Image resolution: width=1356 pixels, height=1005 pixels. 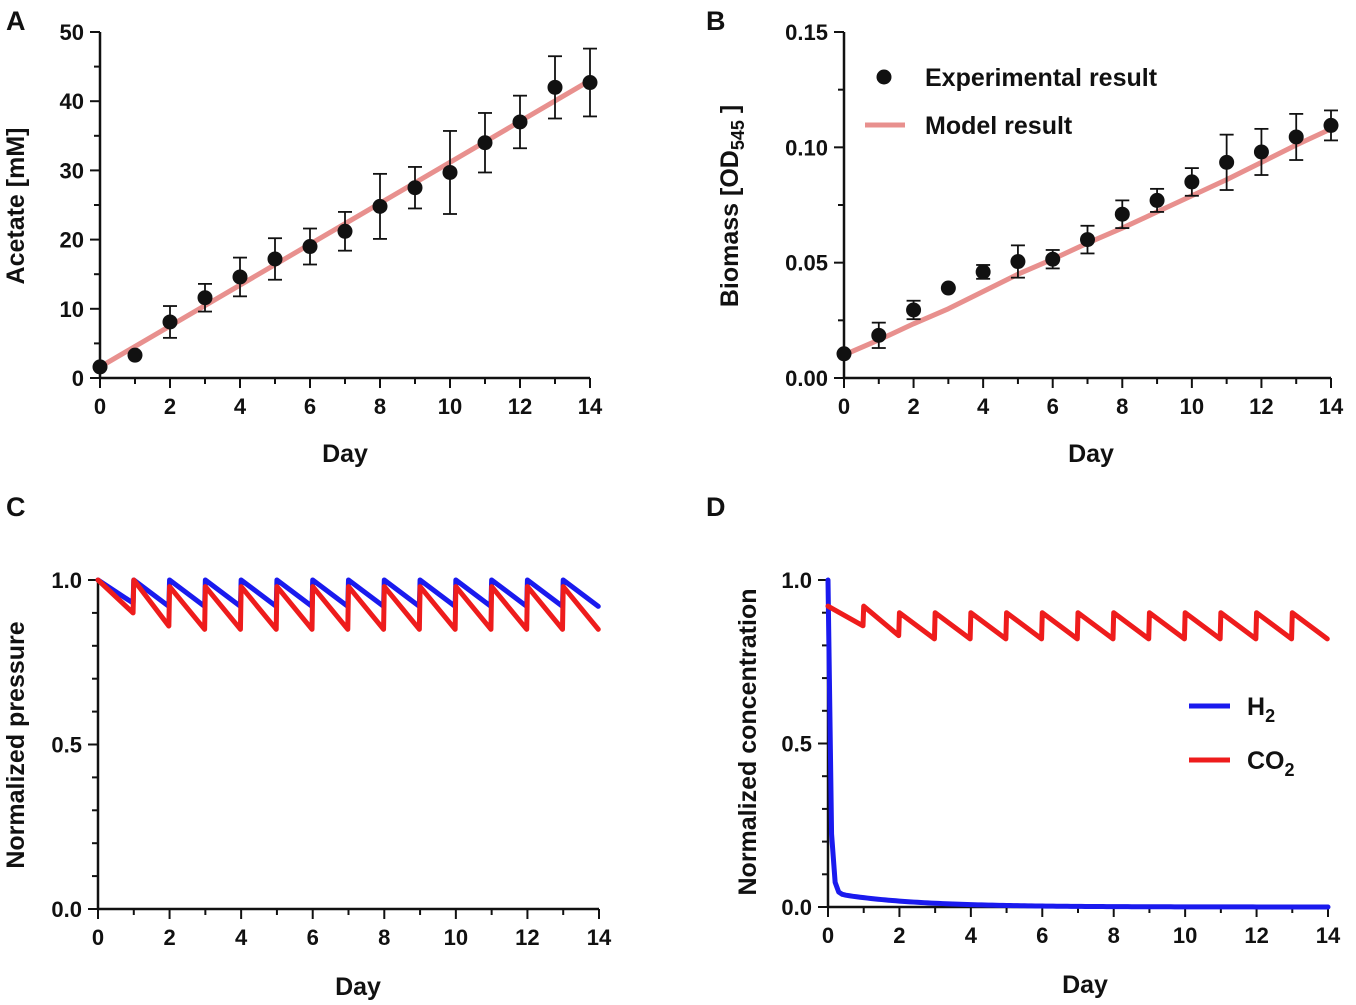 What do you see at coordinates (1328, 935) in the screenshot?
I see `pd-x-tick-label: 14` at bounding box center [1328, 935].